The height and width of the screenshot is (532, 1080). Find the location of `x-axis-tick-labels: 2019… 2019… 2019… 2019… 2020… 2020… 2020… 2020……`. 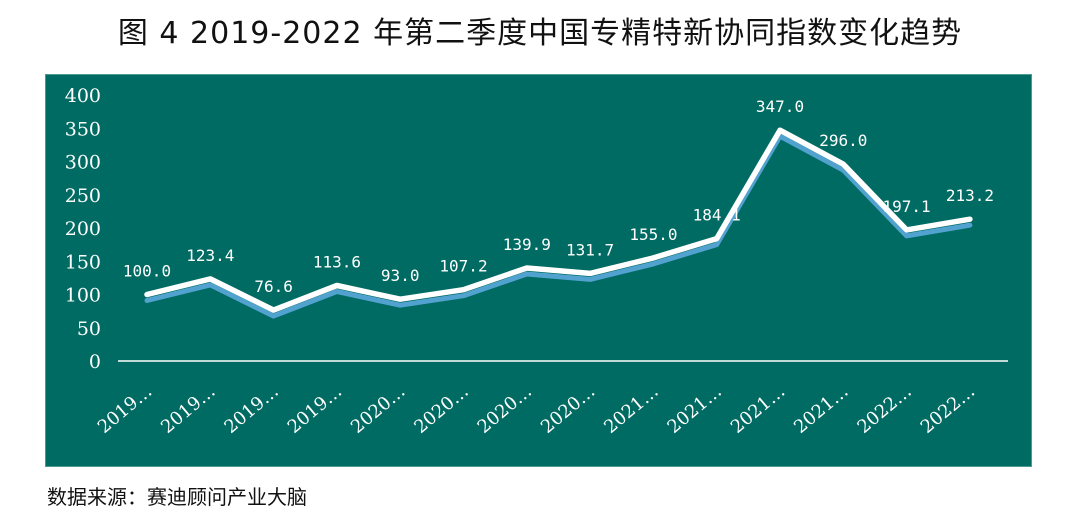

x-axis-tick-labels: 2019… 2019… 2019… 2019… 2020… 2020… 2020… 2020…… is located at coordinates (536, 409).